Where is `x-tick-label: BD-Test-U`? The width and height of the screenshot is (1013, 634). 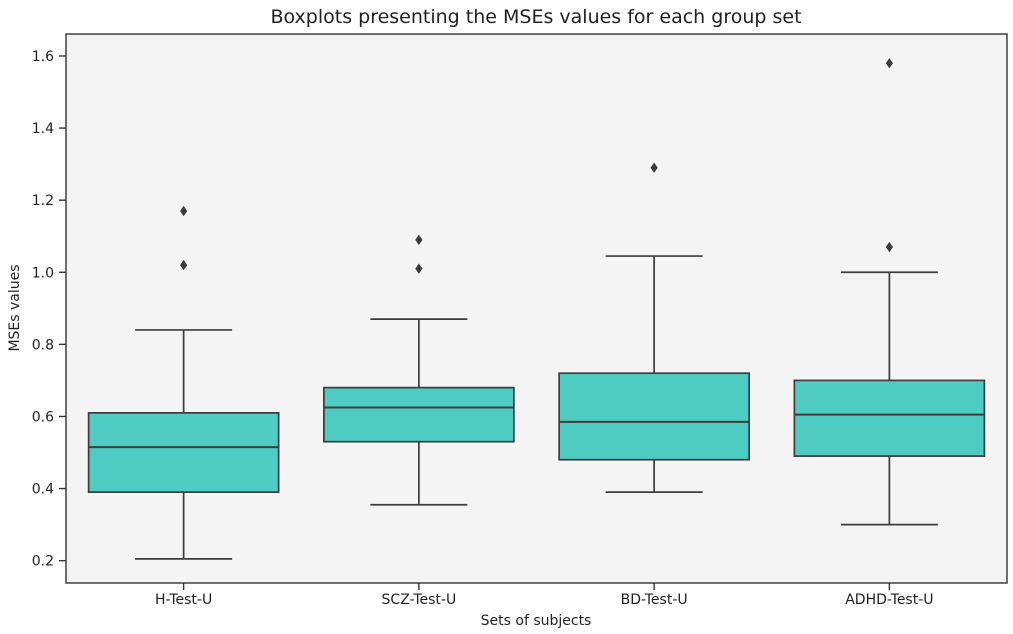
x-tick-label: BD-Test-U is located at coordinates (654, 600).